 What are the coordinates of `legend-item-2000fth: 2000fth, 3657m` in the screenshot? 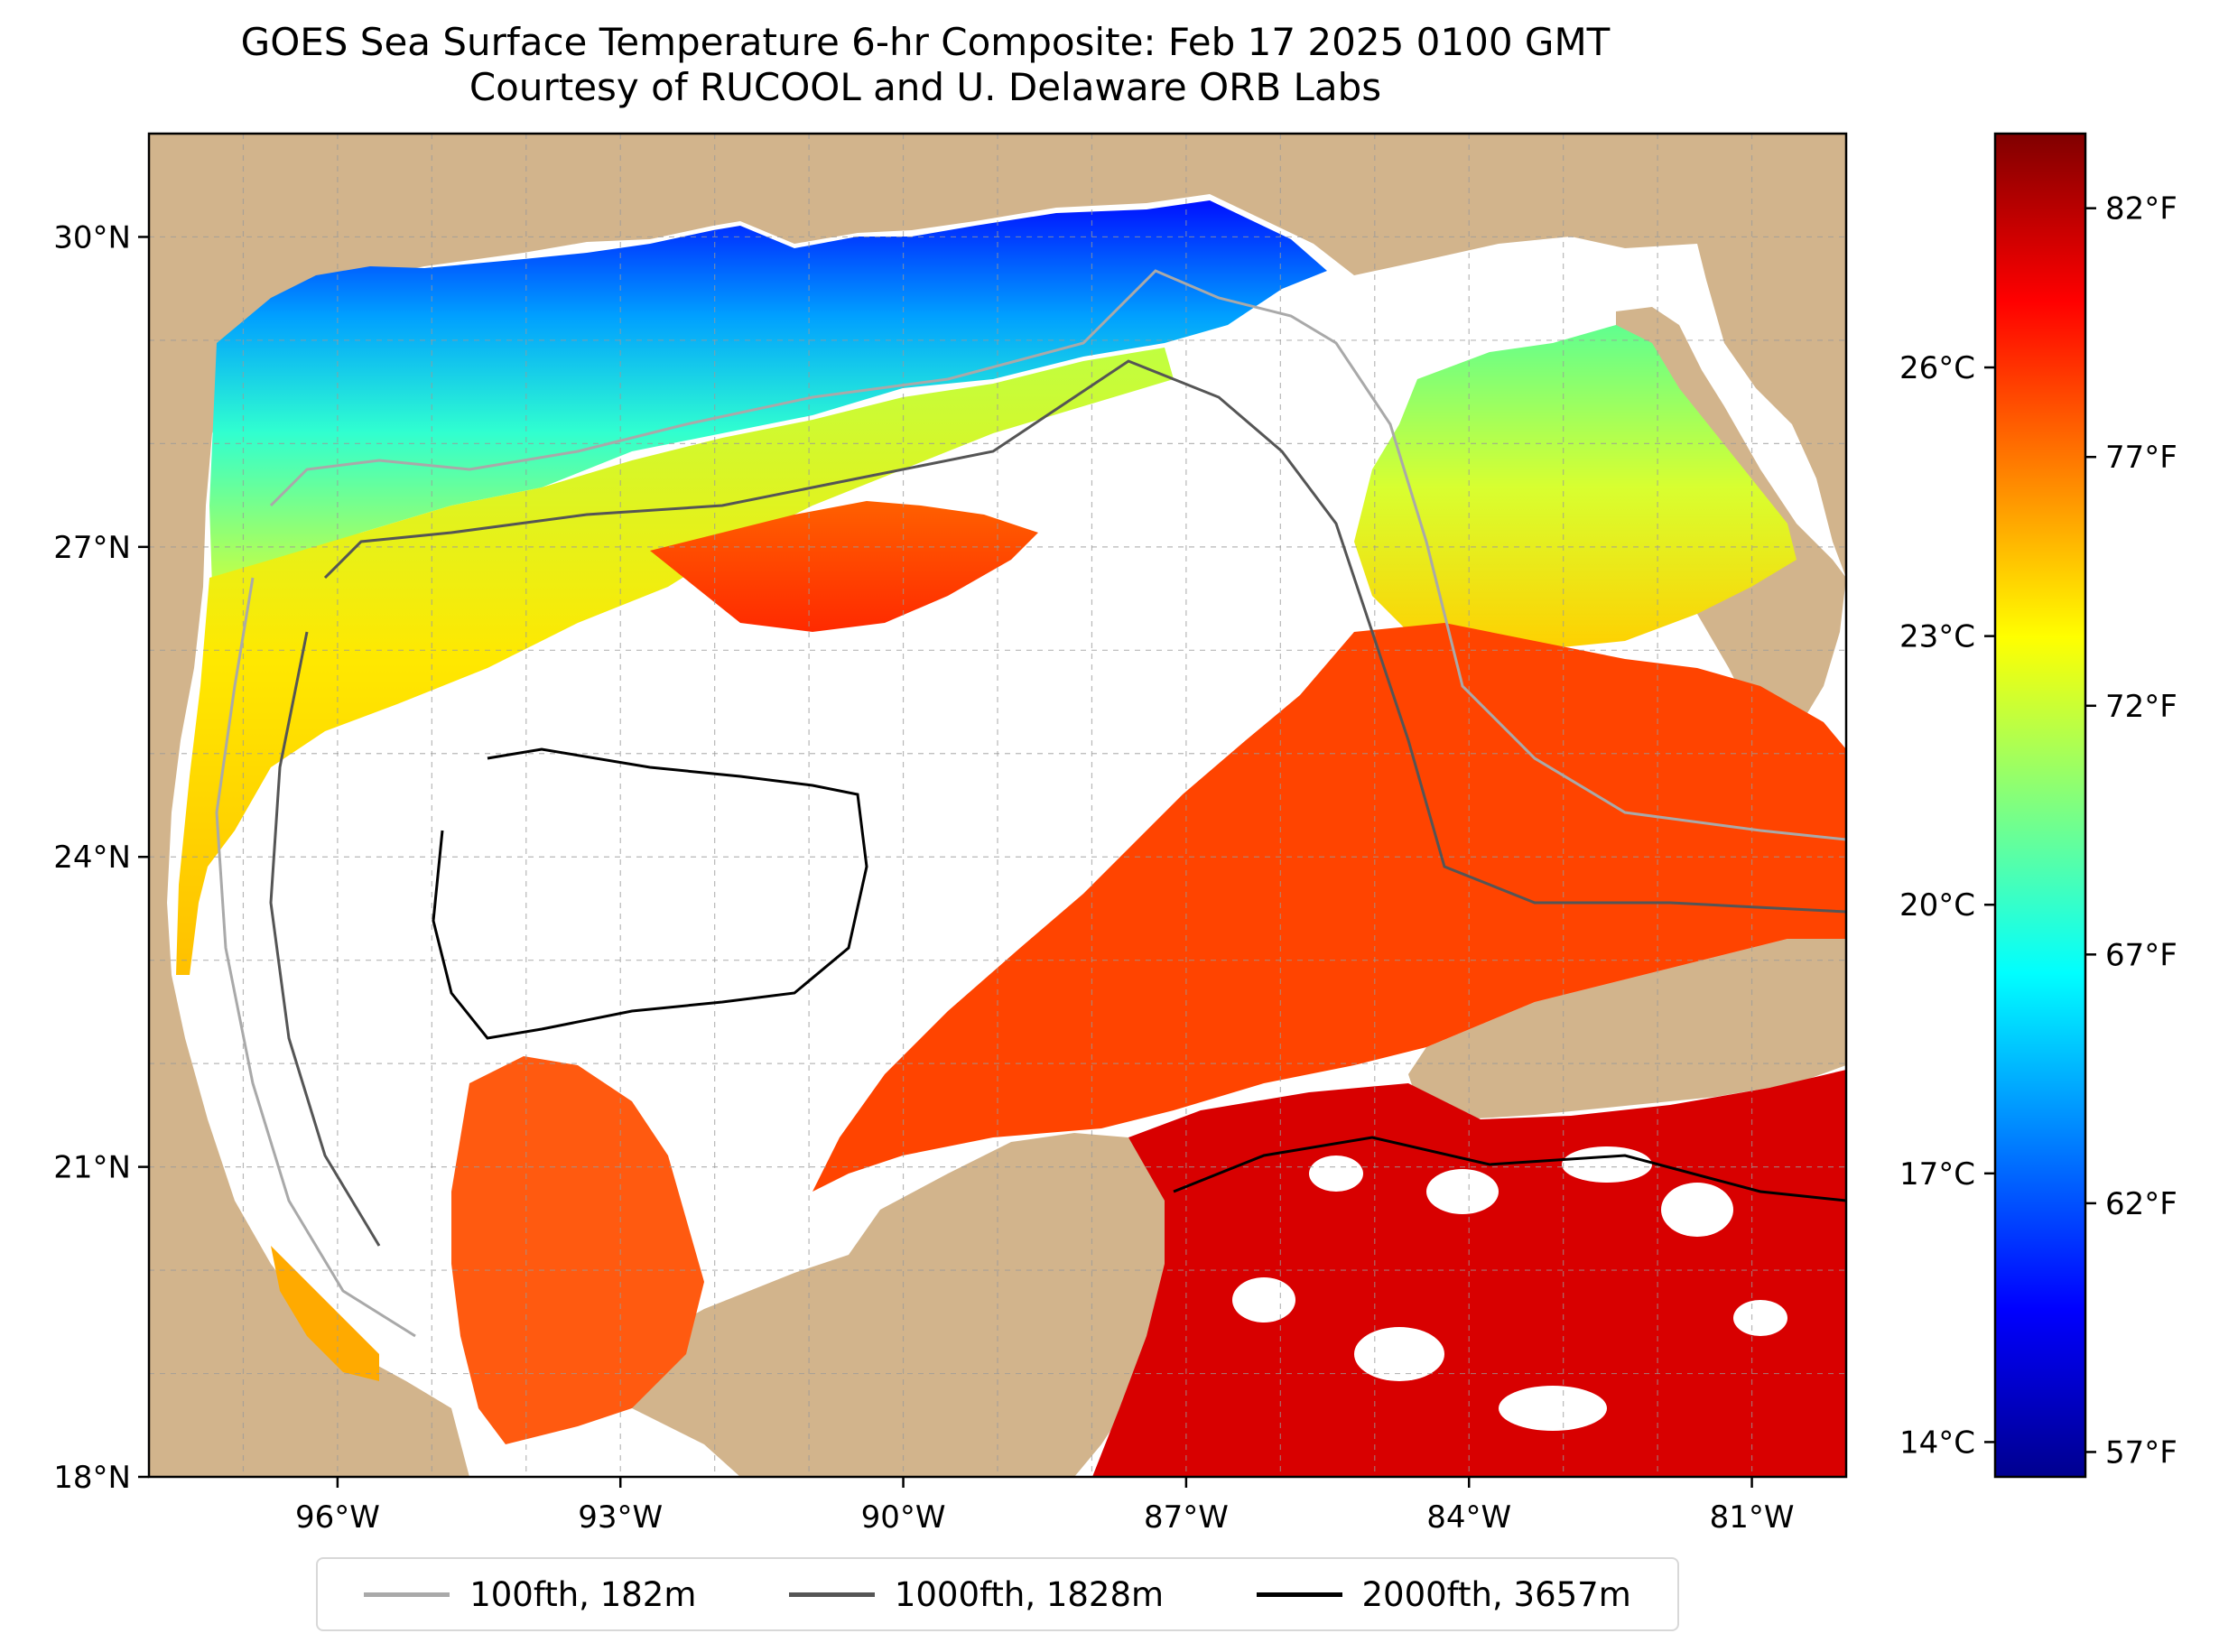 It's located at (1443, 1594).